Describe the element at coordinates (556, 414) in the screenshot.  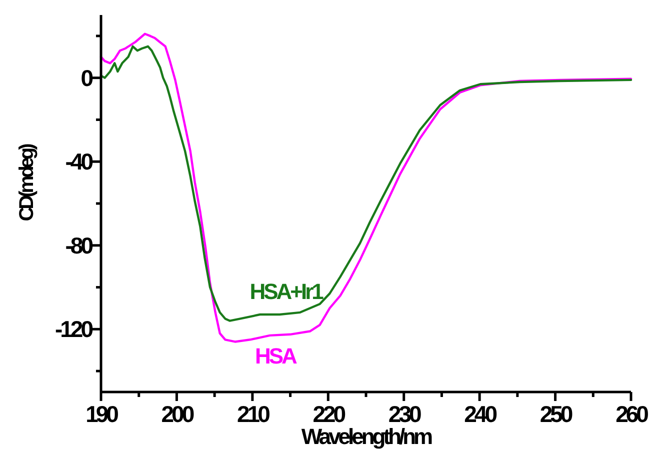
I see `x-tick-label: 250` at that location.